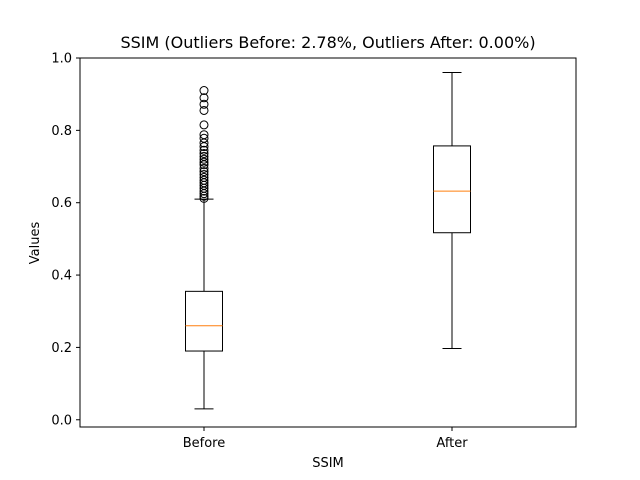 Image resolution: width=640 pixels, height=480 pixels. Describe the element at coordinates (61, 276) in the screenshot. I see `y-tick-label: 0.4` at that location.